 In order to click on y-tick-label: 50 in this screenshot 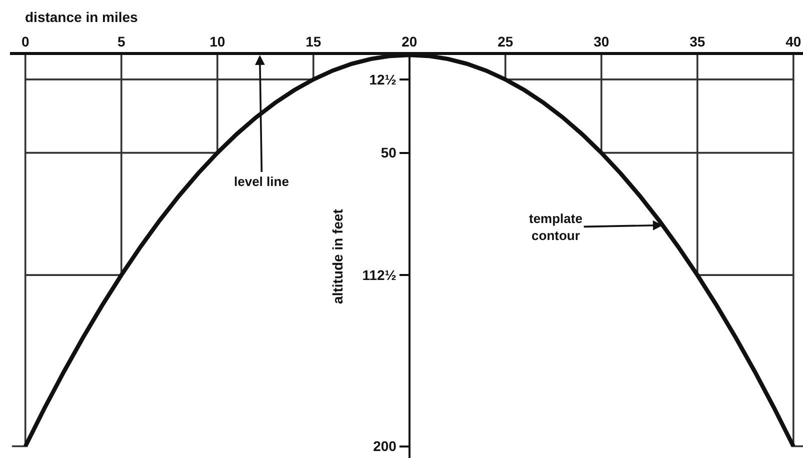, I will do `click(388, 152)`.